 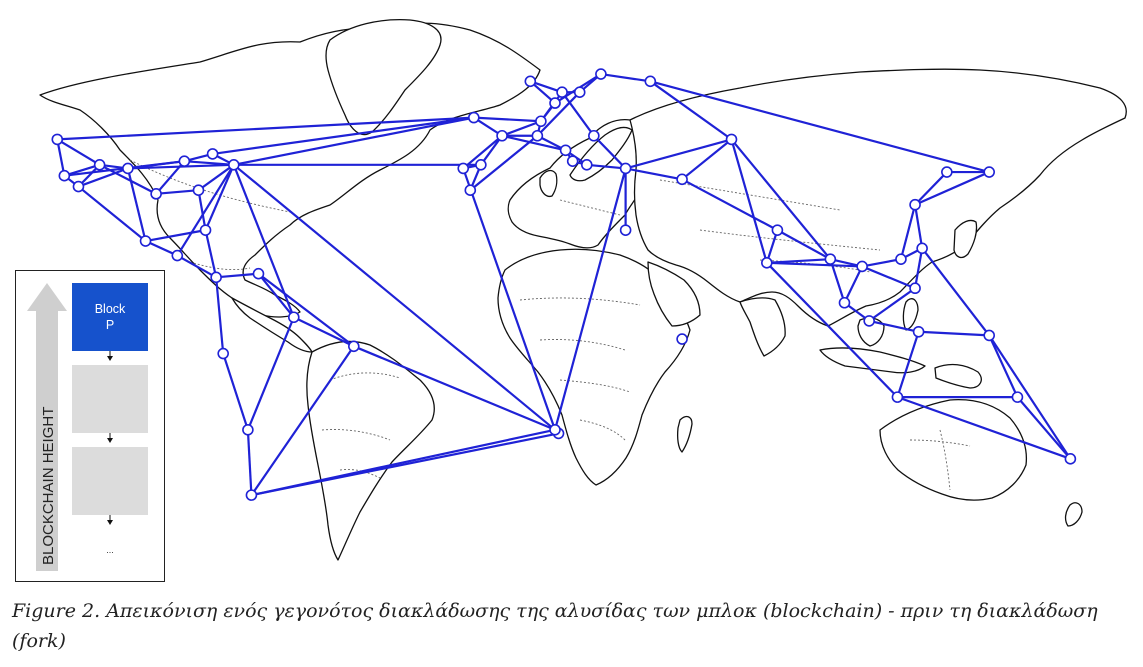 What do you see at coordinates (110, 317) in the screenshot?
I see `head-block` at bounding box center [110, 317].